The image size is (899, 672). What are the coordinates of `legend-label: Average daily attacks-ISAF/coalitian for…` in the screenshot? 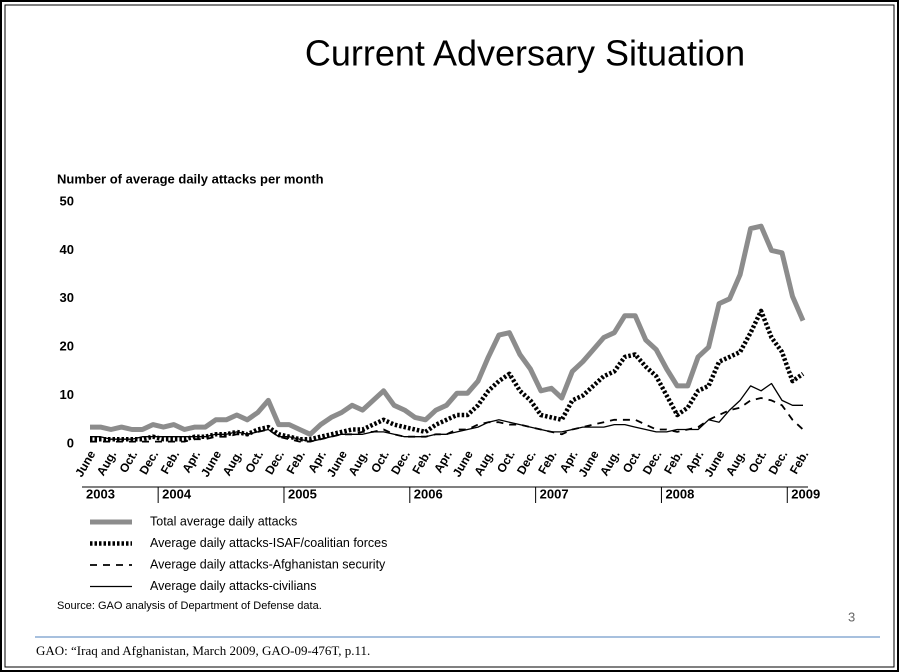 It's located at (268, 543).